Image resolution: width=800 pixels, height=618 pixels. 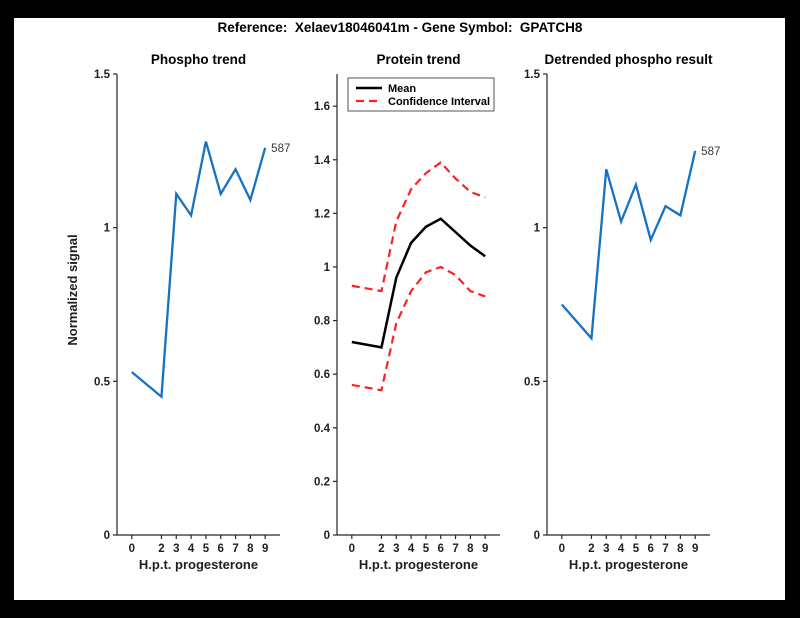 What do you see at coordinates (402, 89) in the screenshot?
I see `legend-entry-label: Mean` at bounding box center [402, 89].